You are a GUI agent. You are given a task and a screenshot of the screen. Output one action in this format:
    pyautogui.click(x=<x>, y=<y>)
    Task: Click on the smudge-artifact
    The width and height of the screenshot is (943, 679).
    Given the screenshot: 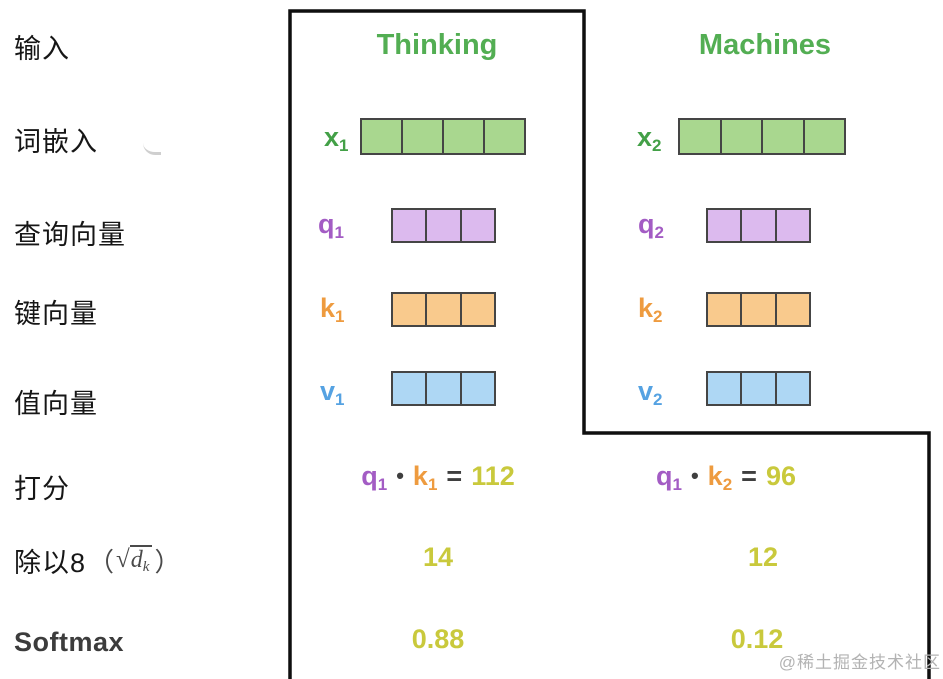 What is the action you would take?
    pyautogui.click(x=152, y=146)
    